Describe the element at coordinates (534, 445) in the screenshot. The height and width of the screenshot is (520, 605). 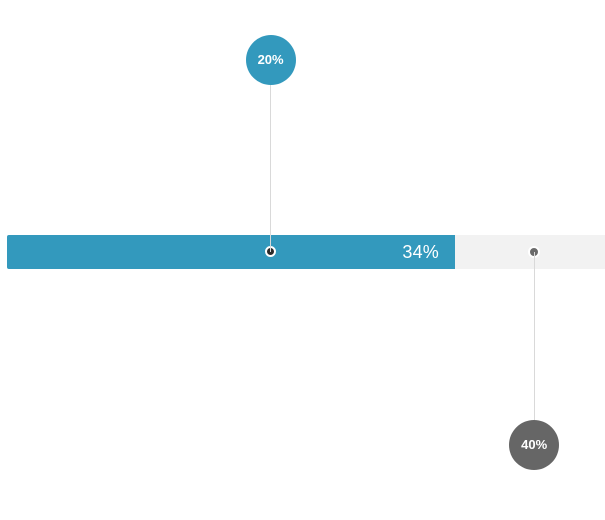
I see `marker-40-bubble: 40%` at that location.